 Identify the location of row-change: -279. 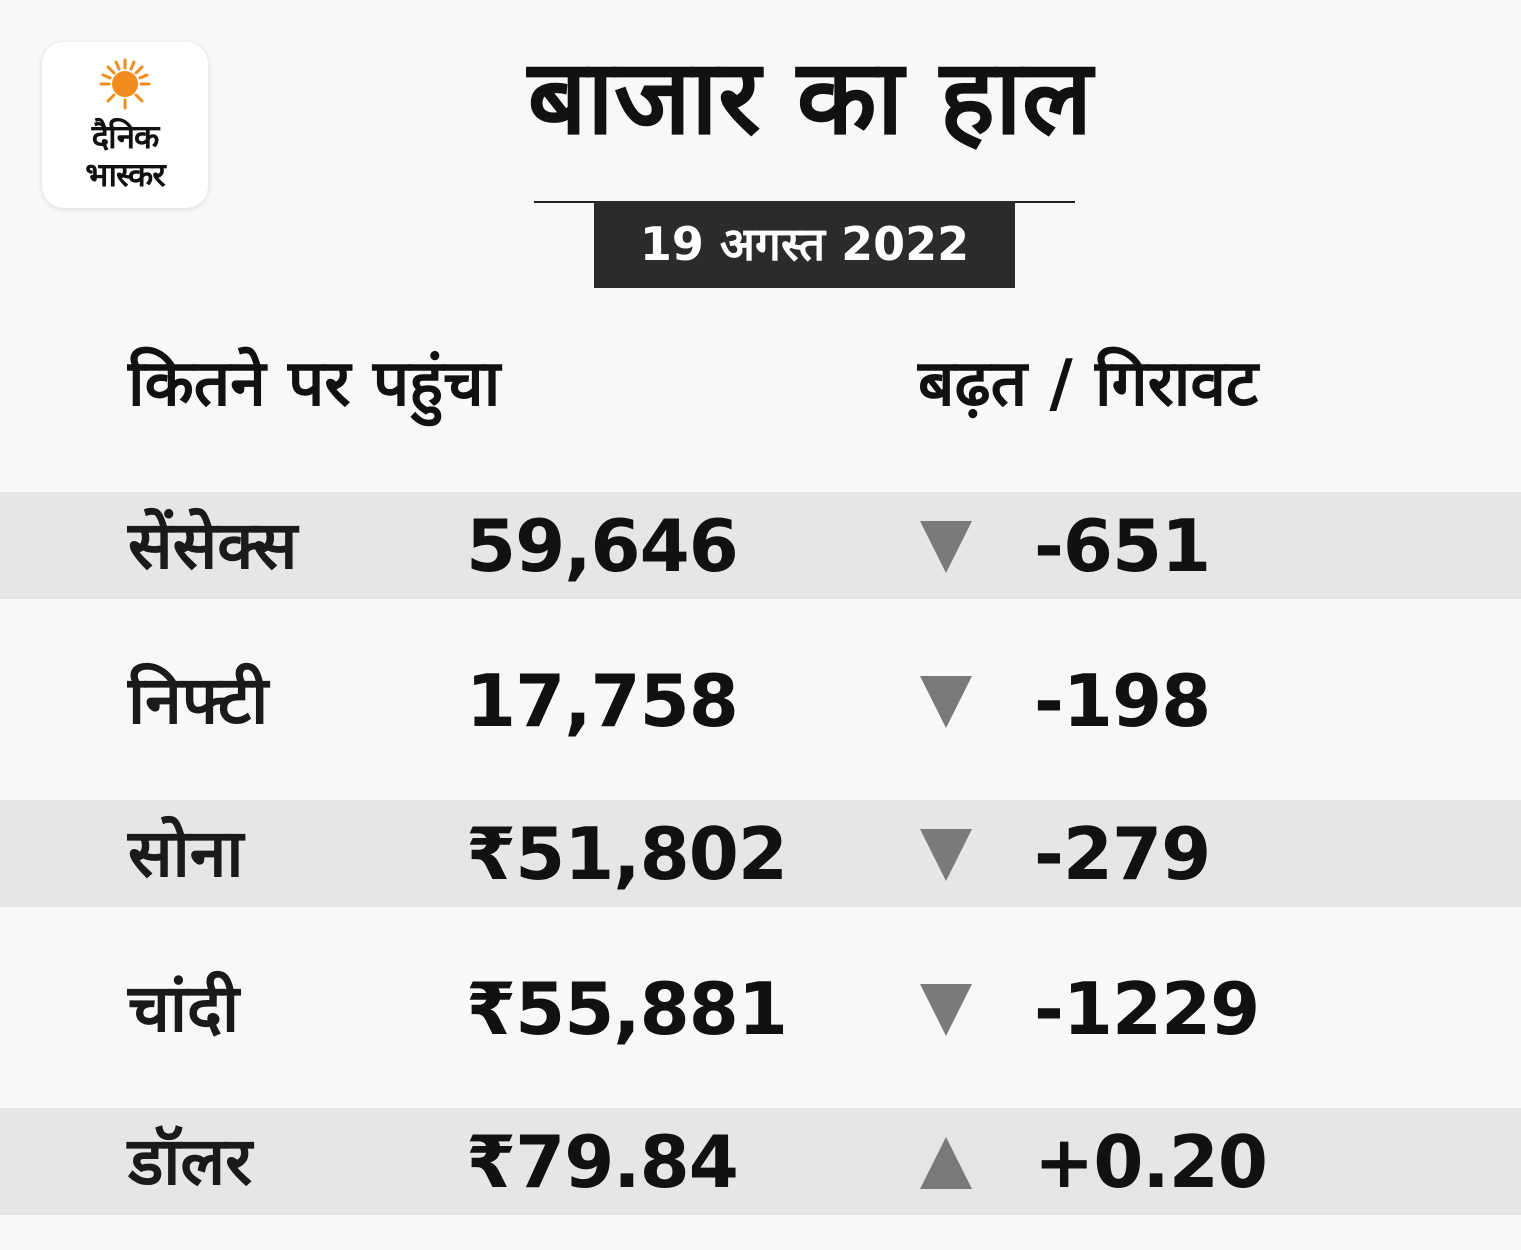
(1122, 854).